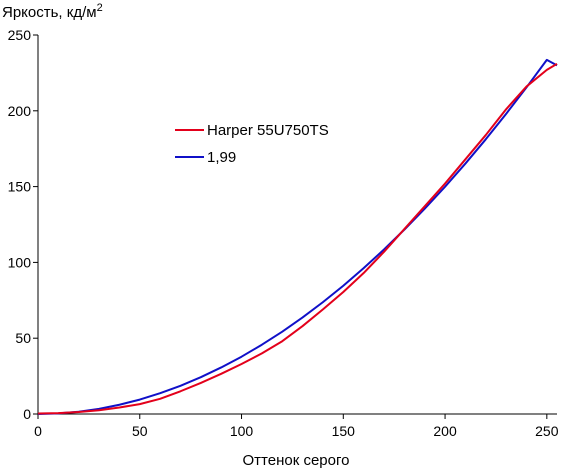 This screenshot has width=561, height=469. Describe the element at coordinates (242, 431) in the screenshot. I see `x-tick-label: 100` at that location.